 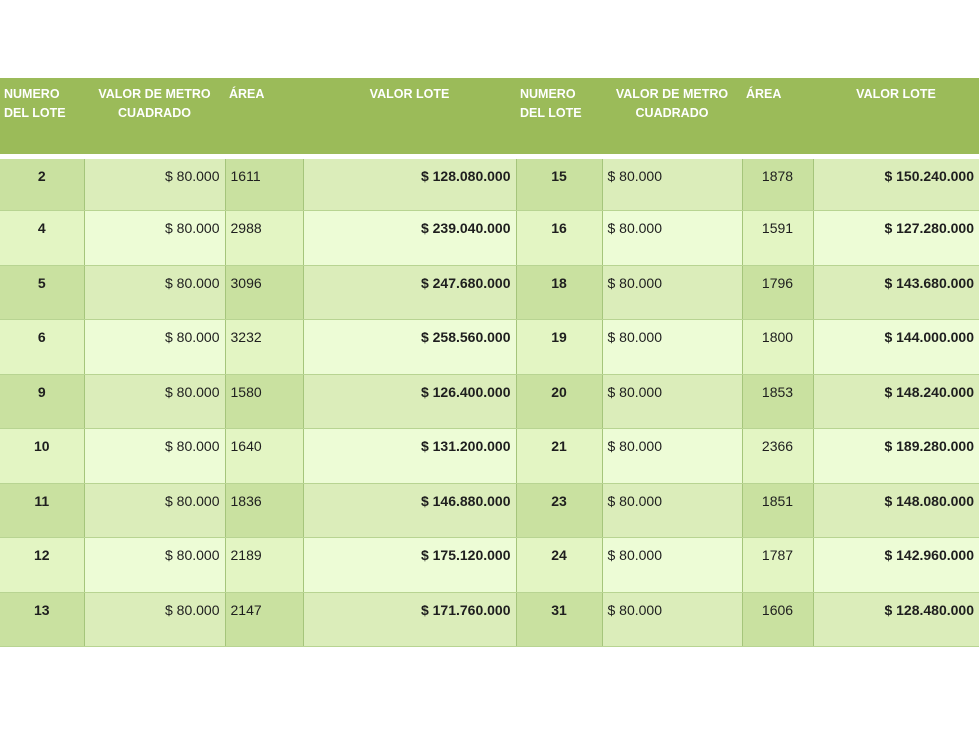 What do you see at coordinates (672, 118) in the screenshot?
I see `header-valor-metro-2: VALOR DE METRO CUADRADO` at bounding box center [672, 118].